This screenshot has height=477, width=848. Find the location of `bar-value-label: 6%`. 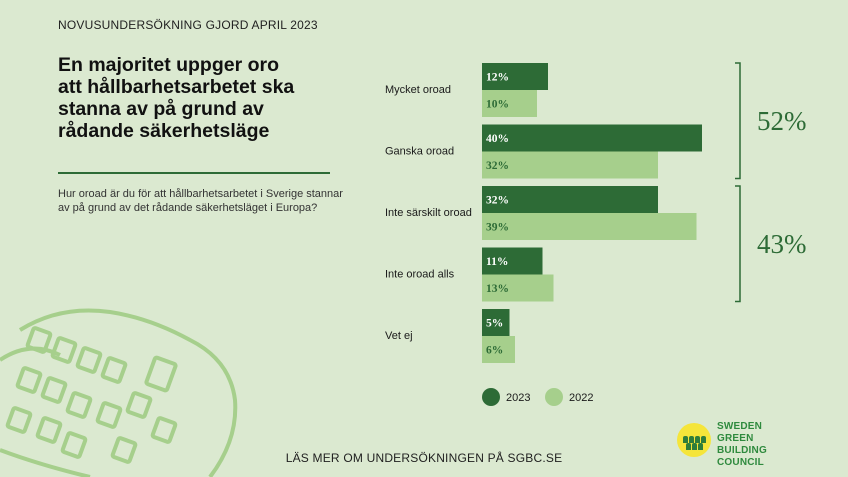

bar-value-label: 6% is located at coordinates (494, 351).